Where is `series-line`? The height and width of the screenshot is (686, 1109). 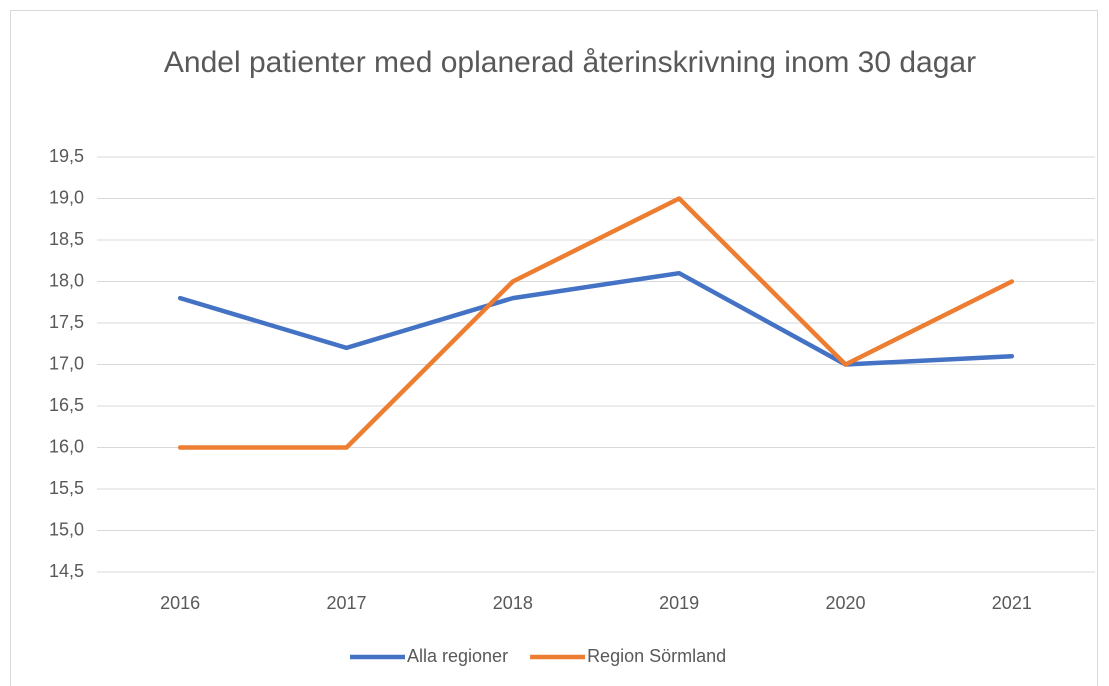
series-line is located at coordinates (596, 318).